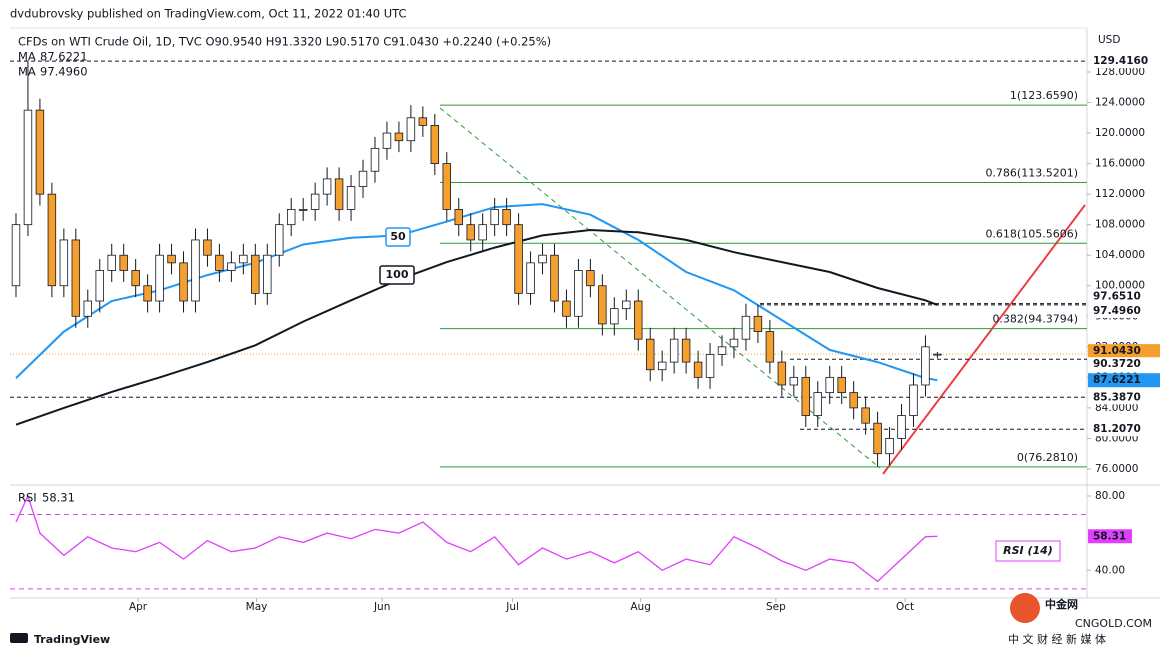 The image size is (1160, 658). Describe the element at coordinates (27, 72) in the screenshot. I see `legend-label: MA` at that location.